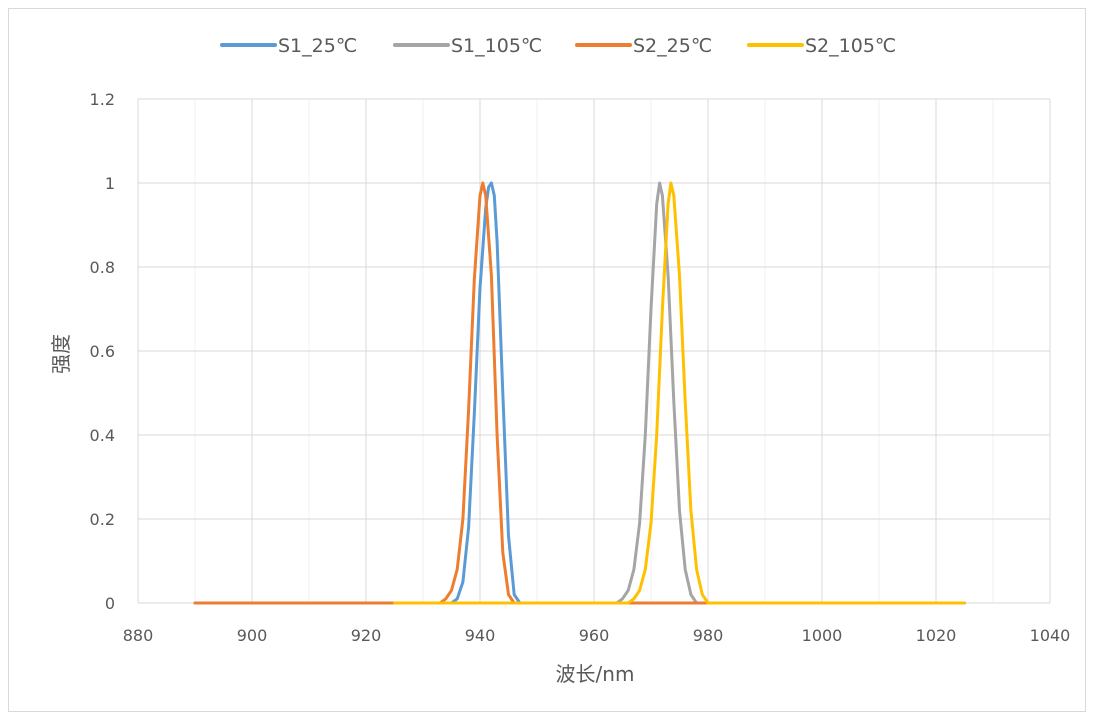 The width and height of the screenshot is (1096, 722). I want to click on y-tick-label: 1.2, so click(102, 99).